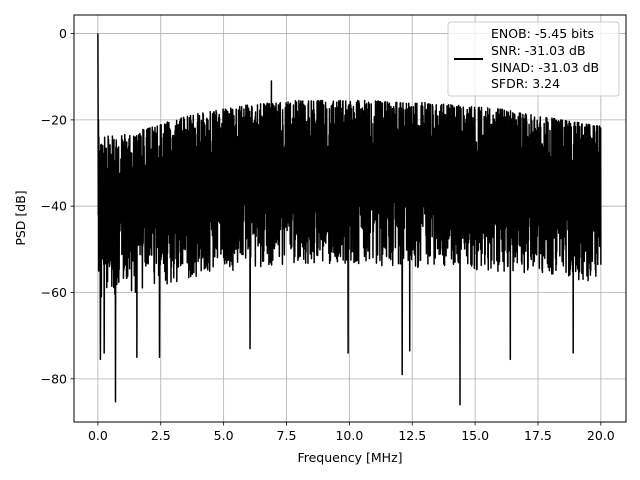  What do you see at coordinates (525, 83) in the screenshot?
I see `legend-line-sfdr: SFDR: 3.24` at bounding box center [525, 83].